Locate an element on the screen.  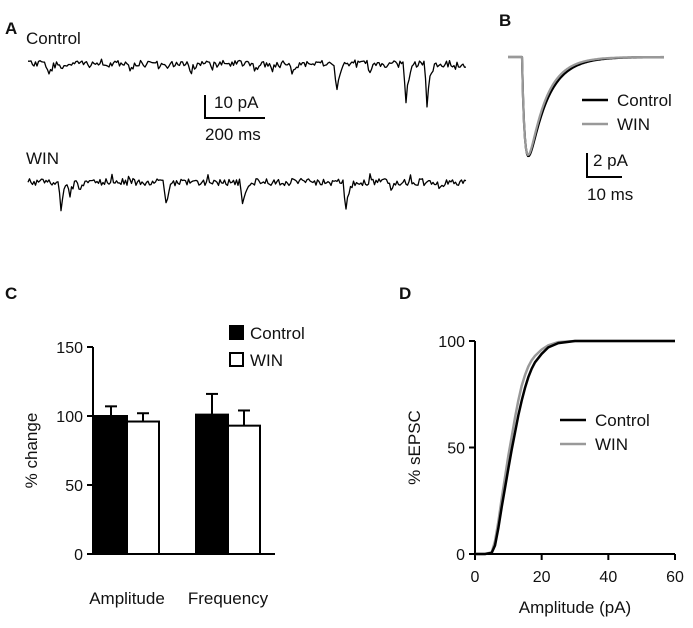
scale-bar-a is located at coordinates (234, 107).